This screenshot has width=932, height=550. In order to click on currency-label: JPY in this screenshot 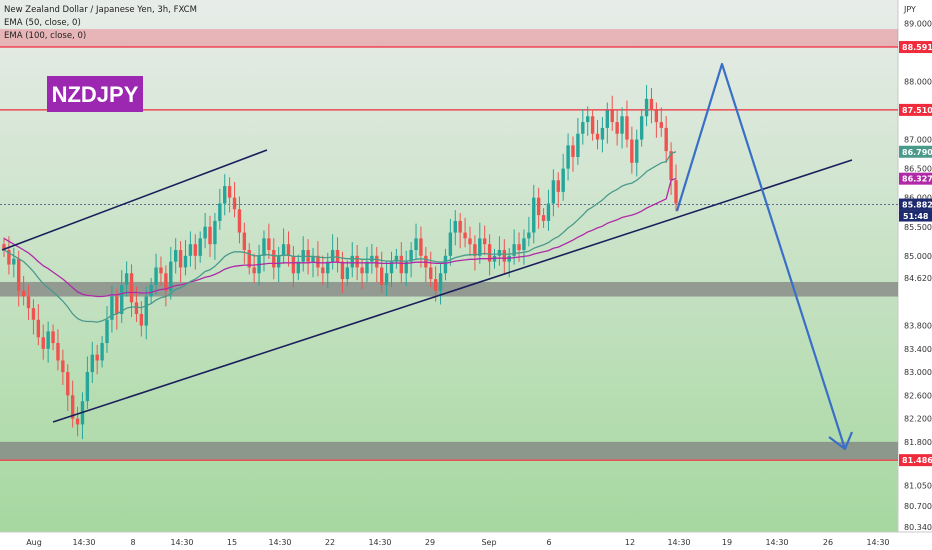, I will do `click(909, 9)`.